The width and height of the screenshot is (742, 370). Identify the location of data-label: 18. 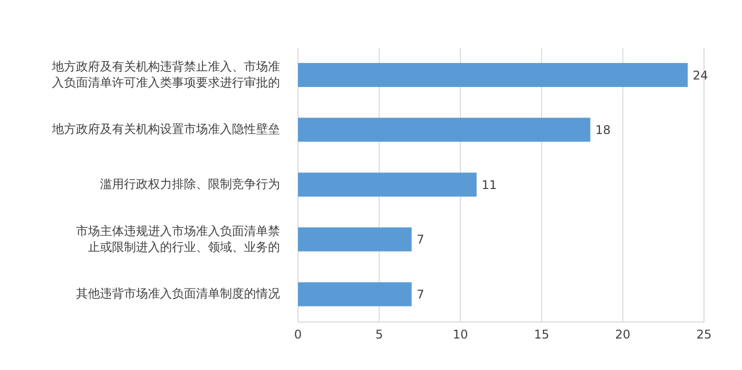
(603, 130).